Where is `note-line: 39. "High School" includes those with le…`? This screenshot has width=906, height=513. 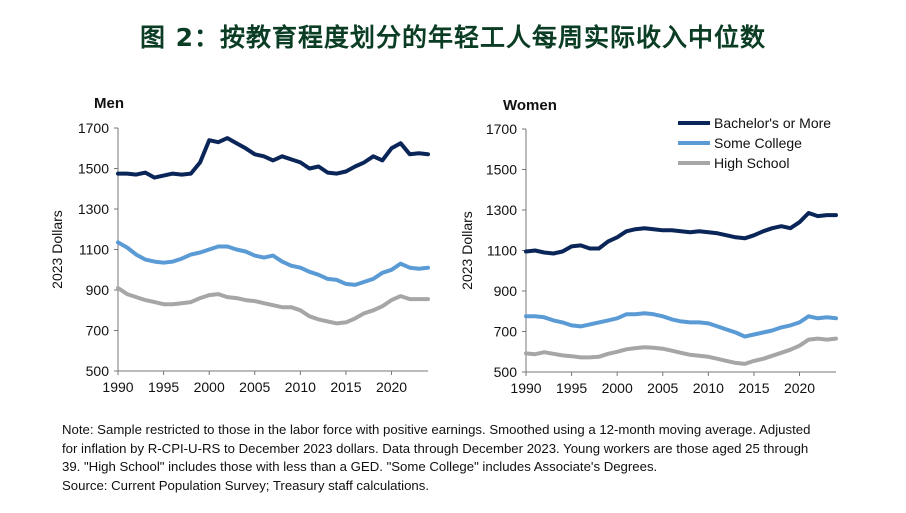
note-line: 39. "High School" includes those with le… is located at coordinates (360, 466).